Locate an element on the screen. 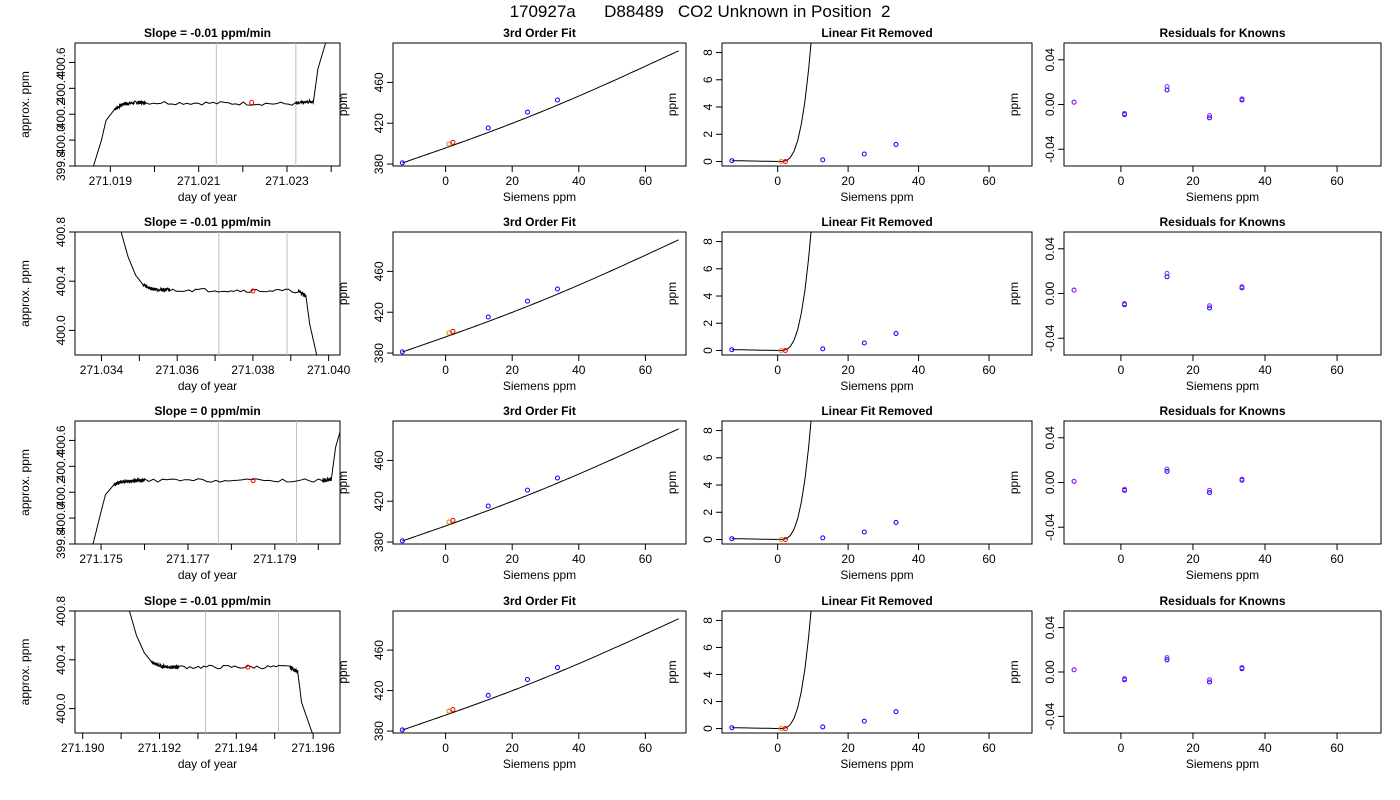 The width and height of the screenshot is (1400, 800). chart-5-plot-frame is located at coordinates (207, 293).